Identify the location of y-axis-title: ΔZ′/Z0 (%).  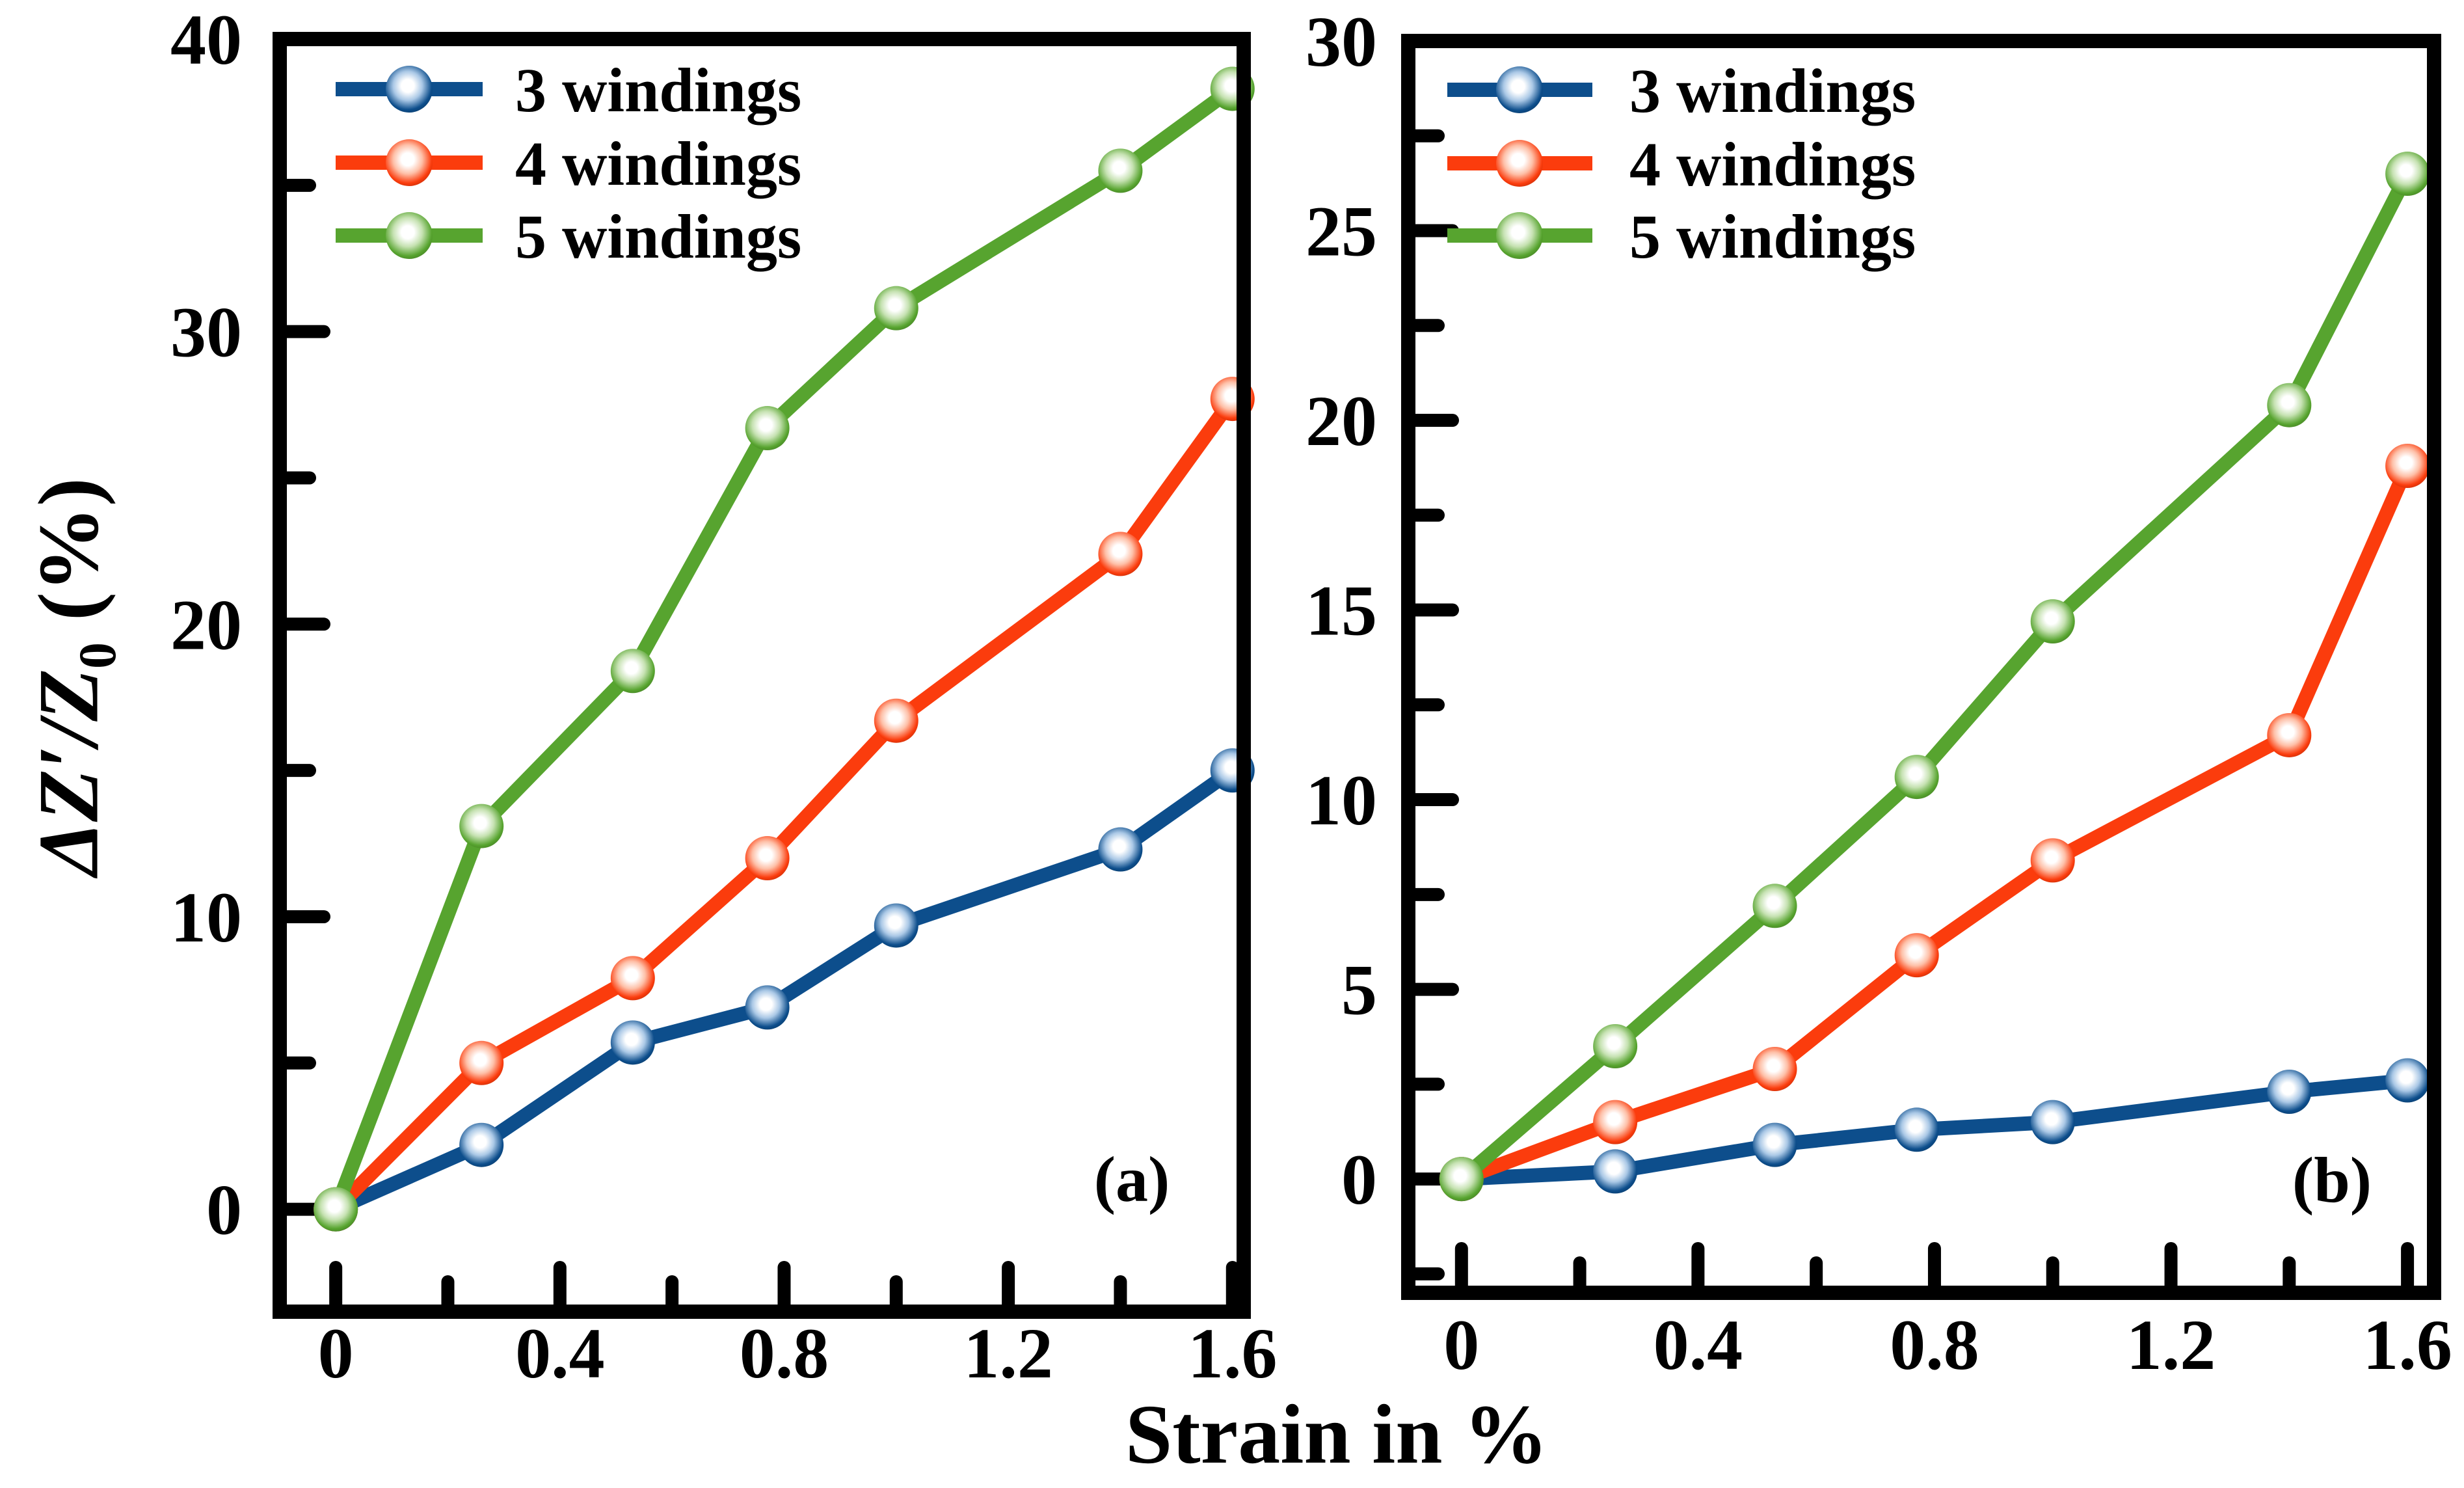
(73, 677).